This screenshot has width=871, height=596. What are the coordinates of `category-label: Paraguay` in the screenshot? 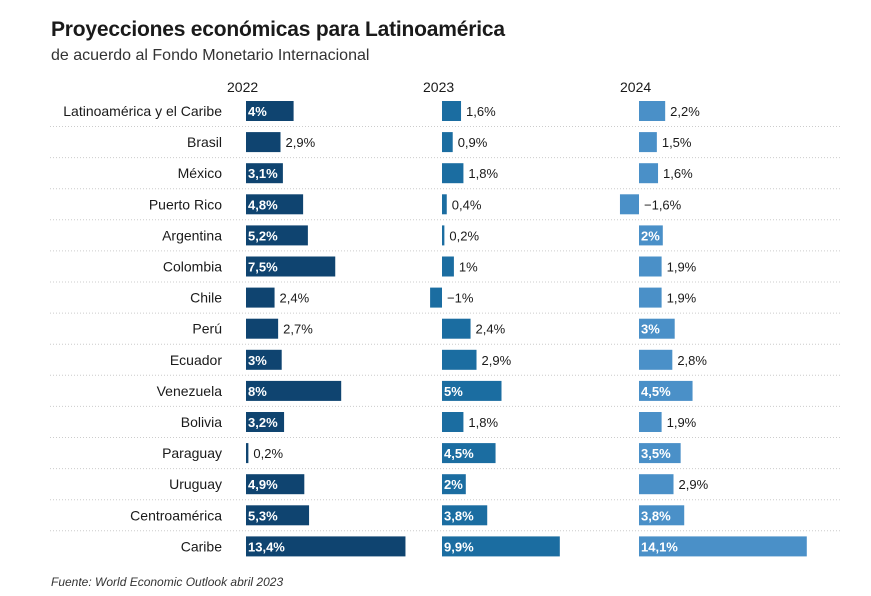 It's located at (192, 453).